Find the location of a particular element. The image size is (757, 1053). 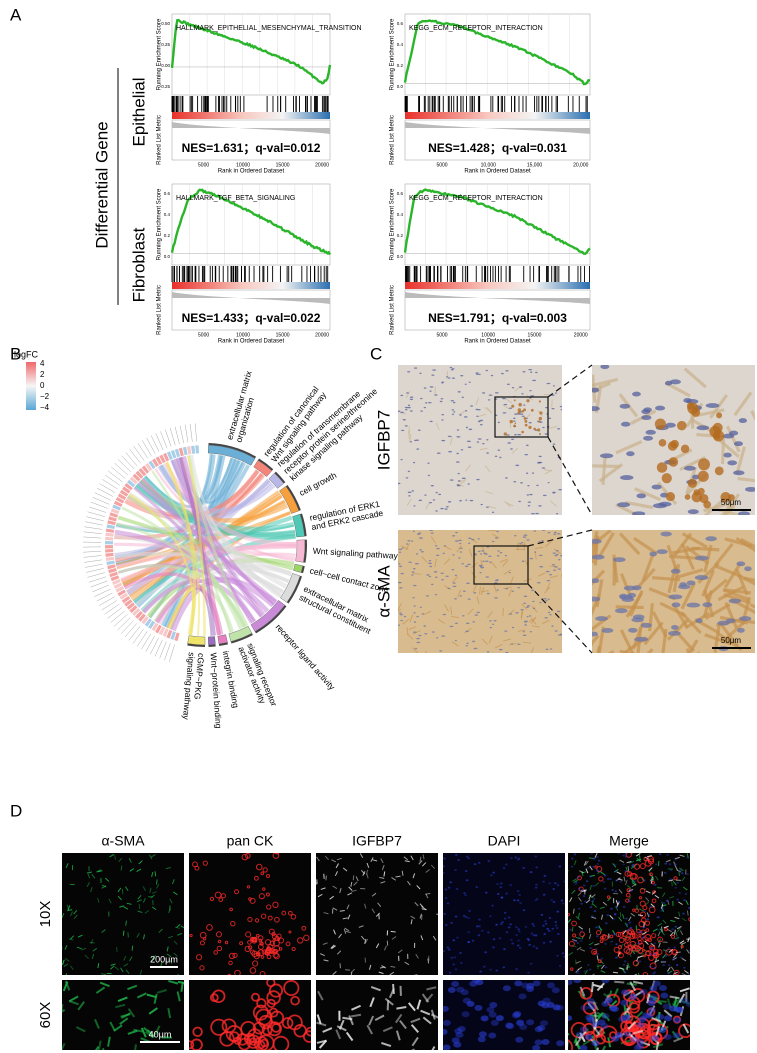

rank-bar is located at coordinates (497, 285).